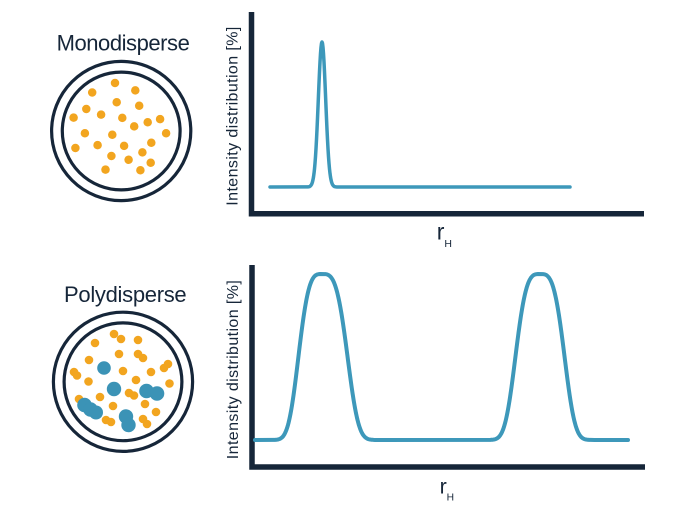 The height and width of the screenshot is (508, 700). I want to click on svg-text: Monodisperse, so click(123, 43).